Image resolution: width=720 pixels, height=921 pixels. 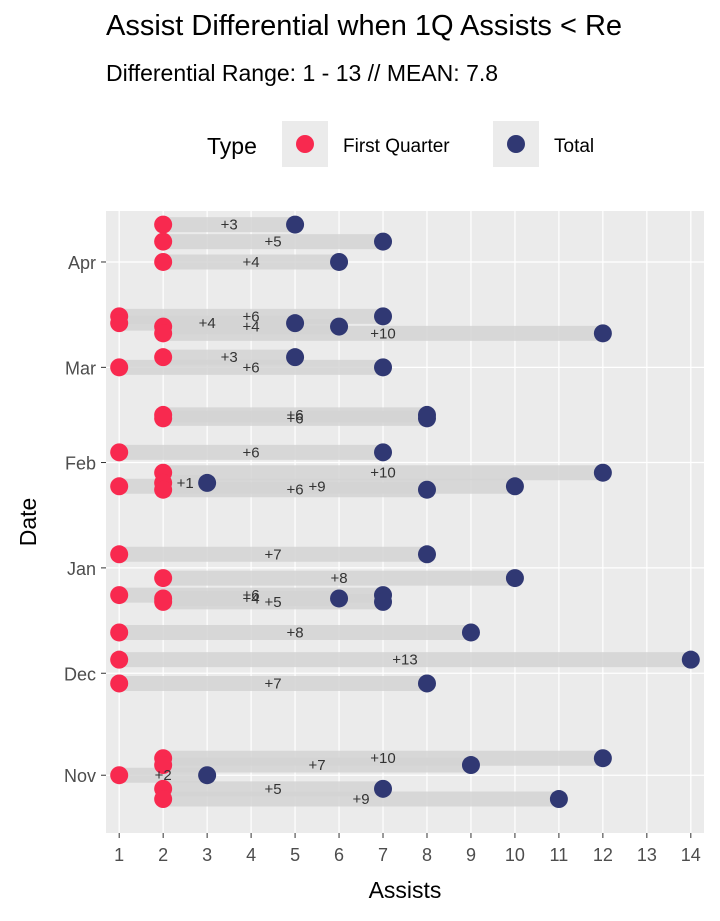 I want to click on x-axis: 1 2 3 4 5 6 7 8 9 10 11 12 13 14, so click(x=407, y=849).